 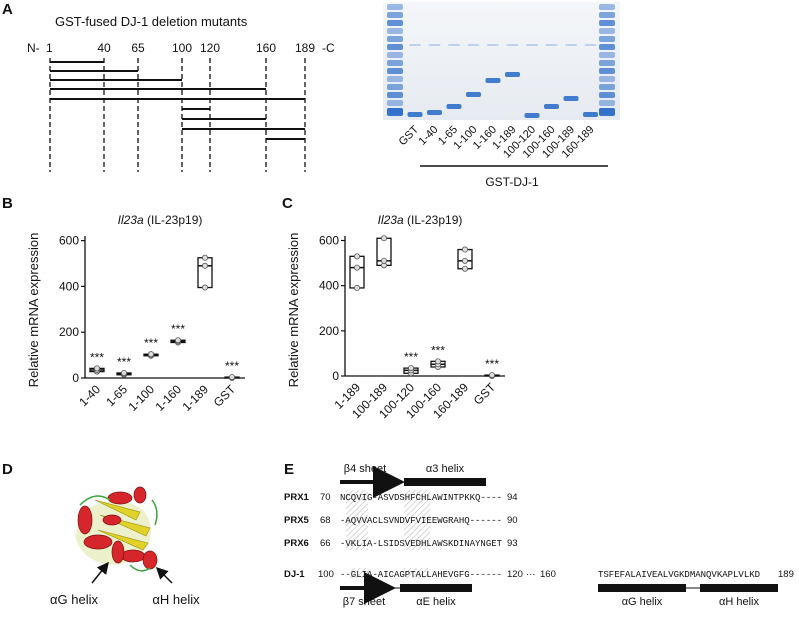 What do you see at coordinates (297, 497) in the screenshot?
I see `protein-name: PRX1` at bounding box center [297, 497].